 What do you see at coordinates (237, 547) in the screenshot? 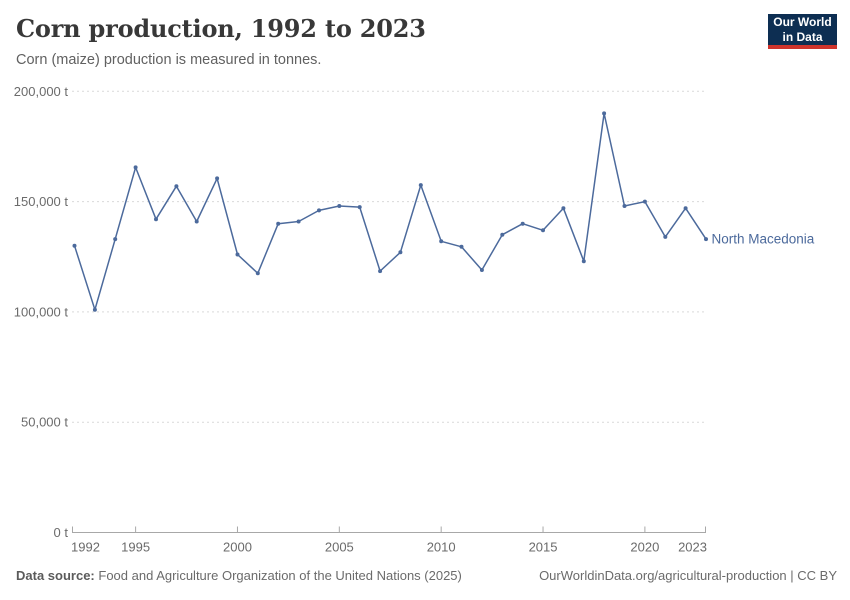
I see `x-axis-label: 2000` at bounding box center [237, 547].